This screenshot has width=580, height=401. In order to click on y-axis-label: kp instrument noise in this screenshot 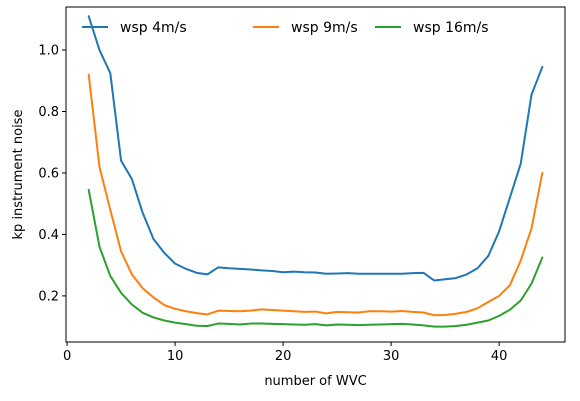, I will do `click(18, 175)`.